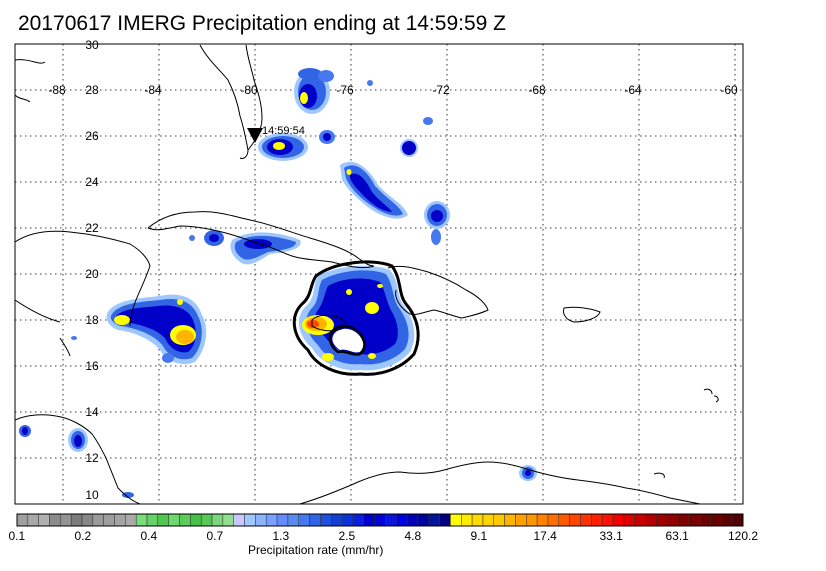 The width and height of the screenshot is (826, 571). I want to click on overpass-marker: 14:59:54, so click(276, 134).